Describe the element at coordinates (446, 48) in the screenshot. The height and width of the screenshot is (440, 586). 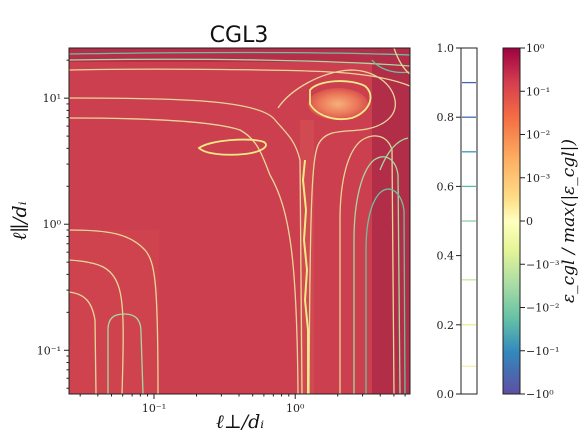
I see `histogram-tick-label: 1.0` at that location.